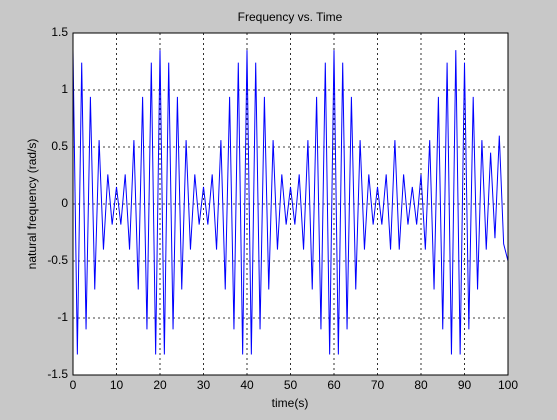  What do you see at coordinates (64, 203) in the screenshot?
I see `y-tick-label: 0` at bounding box center [64, 203].